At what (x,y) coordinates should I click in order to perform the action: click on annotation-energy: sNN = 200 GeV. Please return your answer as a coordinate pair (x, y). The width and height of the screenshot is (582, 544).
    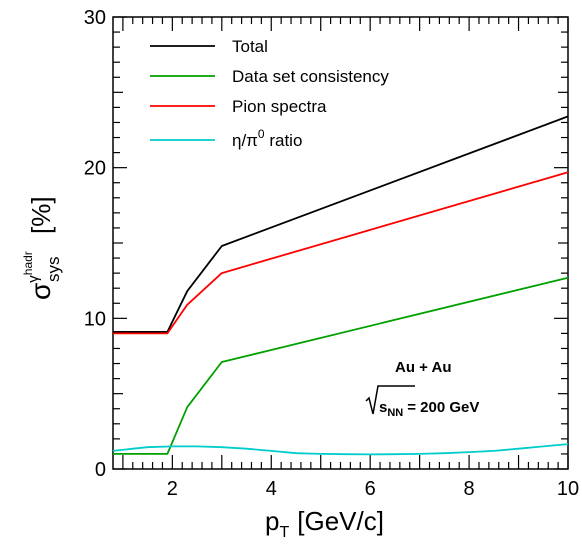
    Looking at the image, I should click on (429, 409).